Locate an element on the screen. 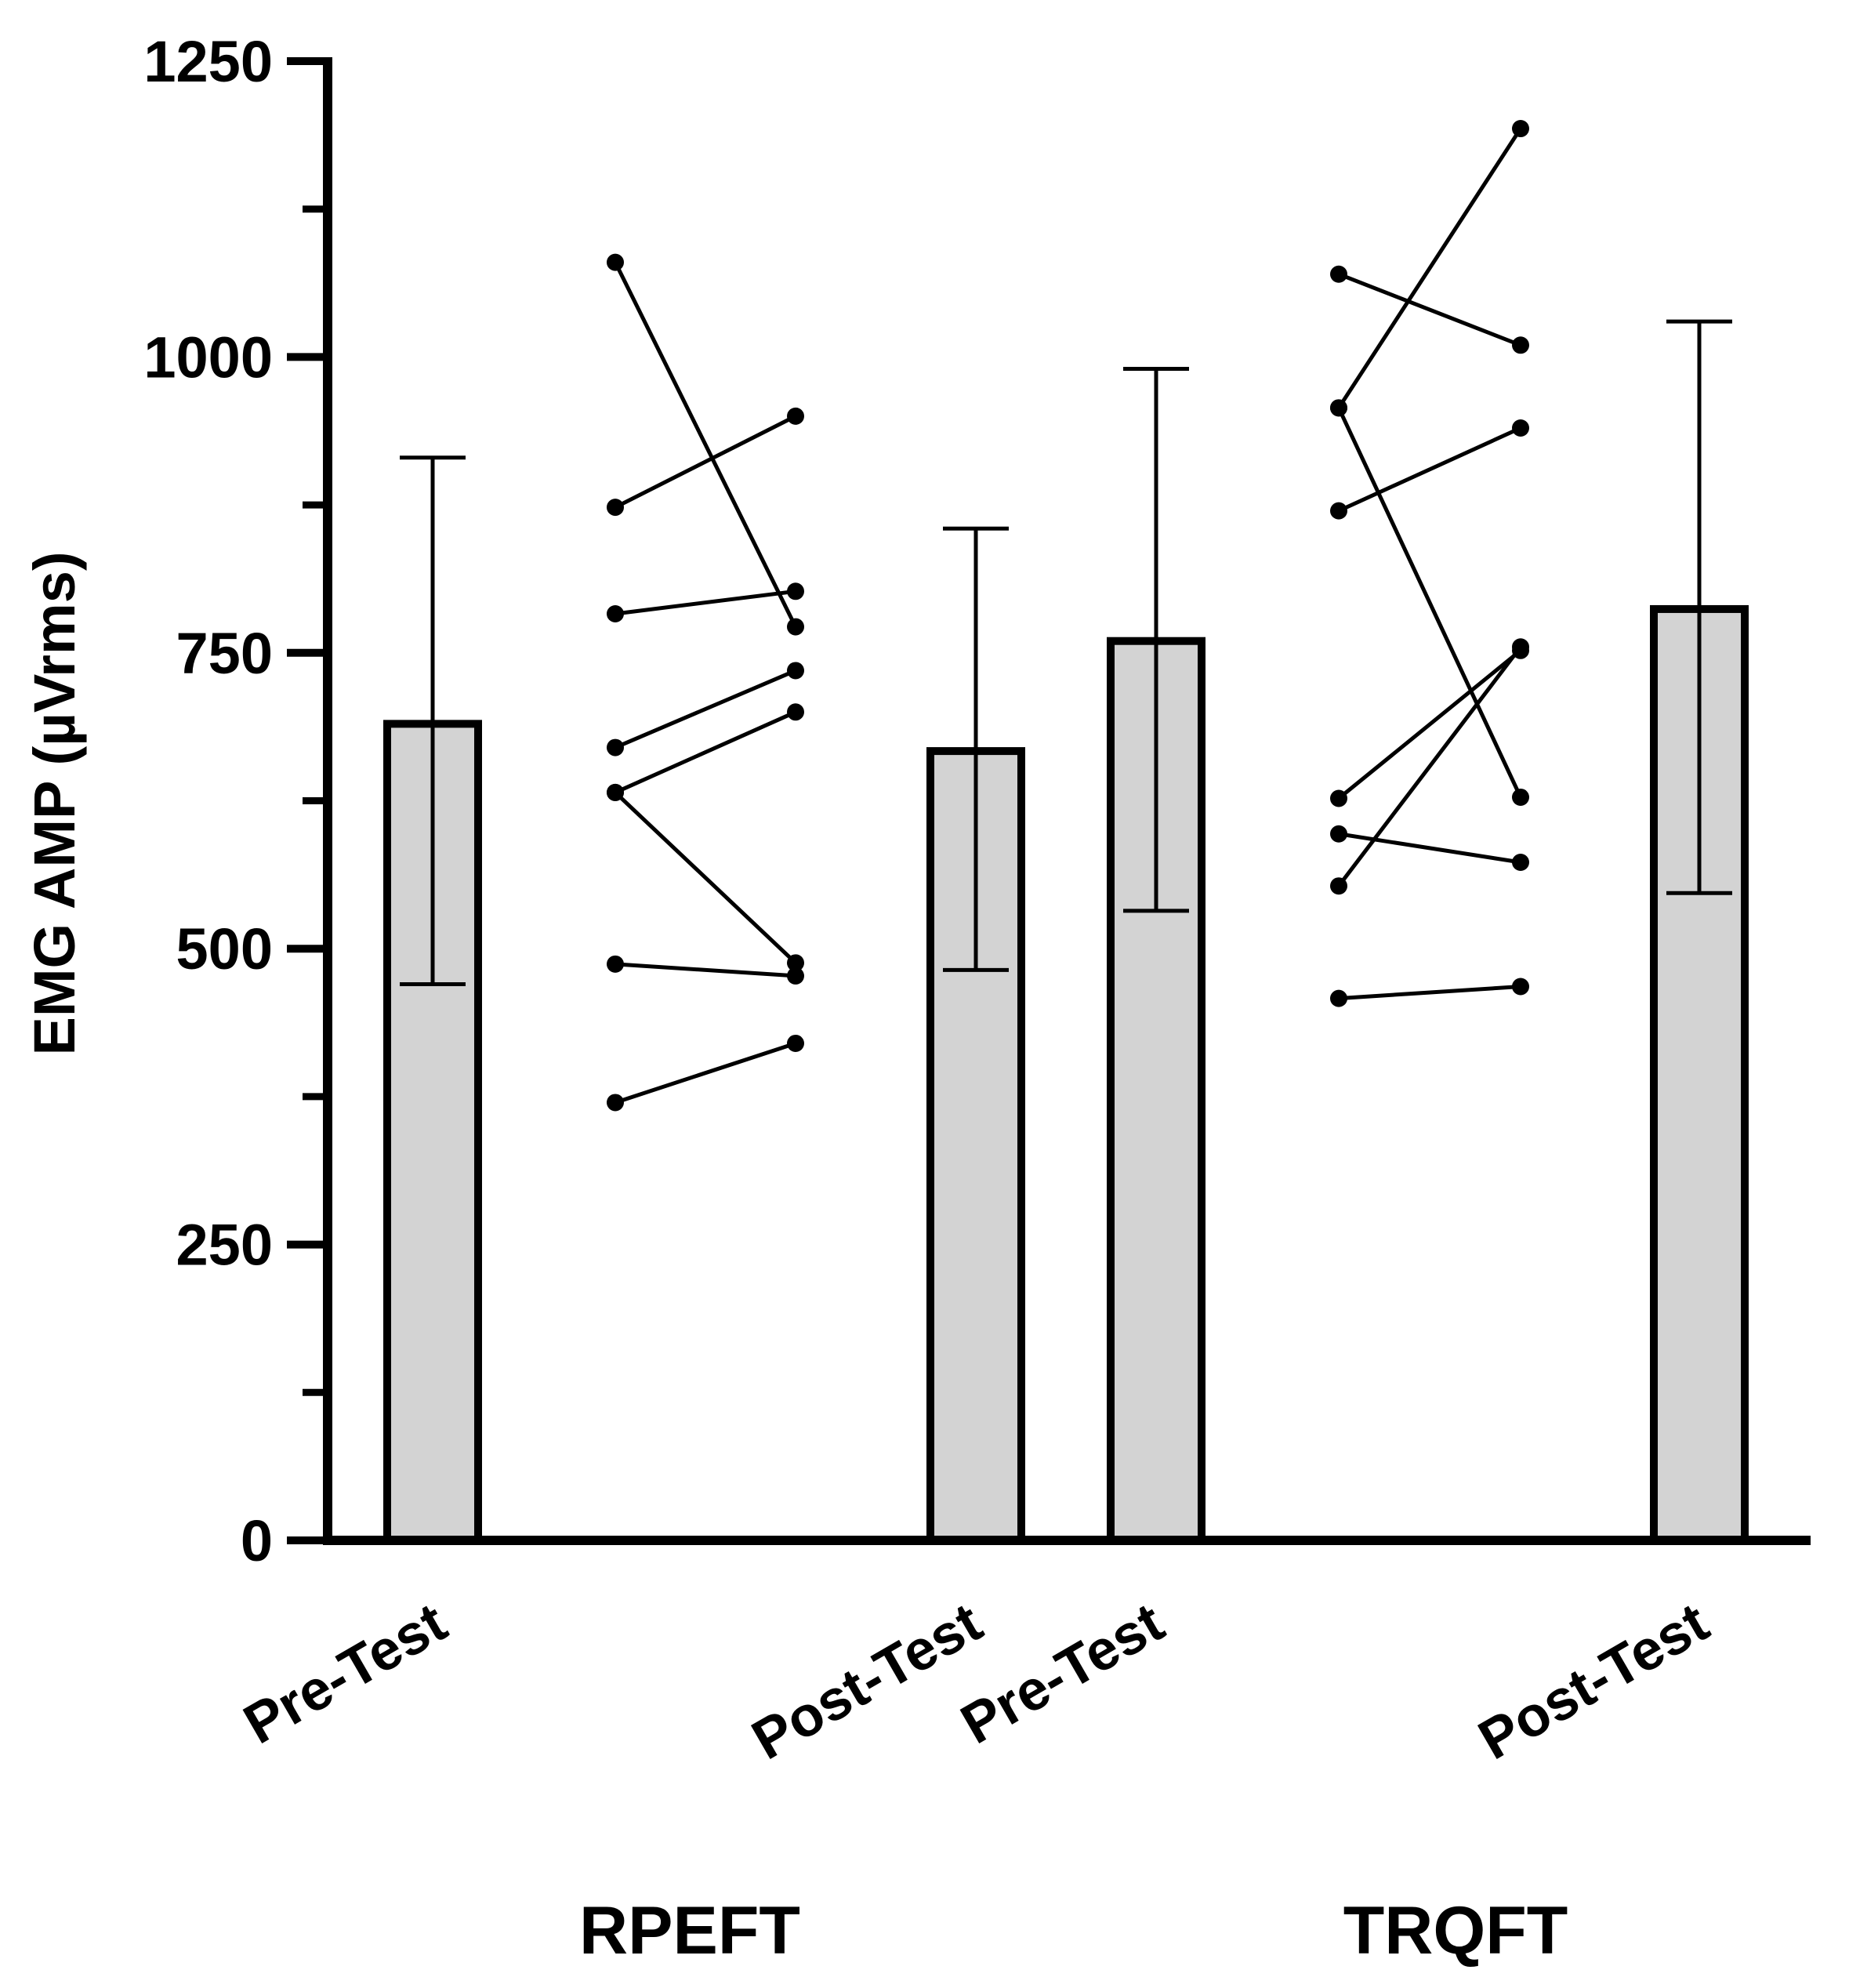 The height and width of the screenshot is (1988, 1849). y-tick-label-750: 750 is located at coordinates (224, 653).